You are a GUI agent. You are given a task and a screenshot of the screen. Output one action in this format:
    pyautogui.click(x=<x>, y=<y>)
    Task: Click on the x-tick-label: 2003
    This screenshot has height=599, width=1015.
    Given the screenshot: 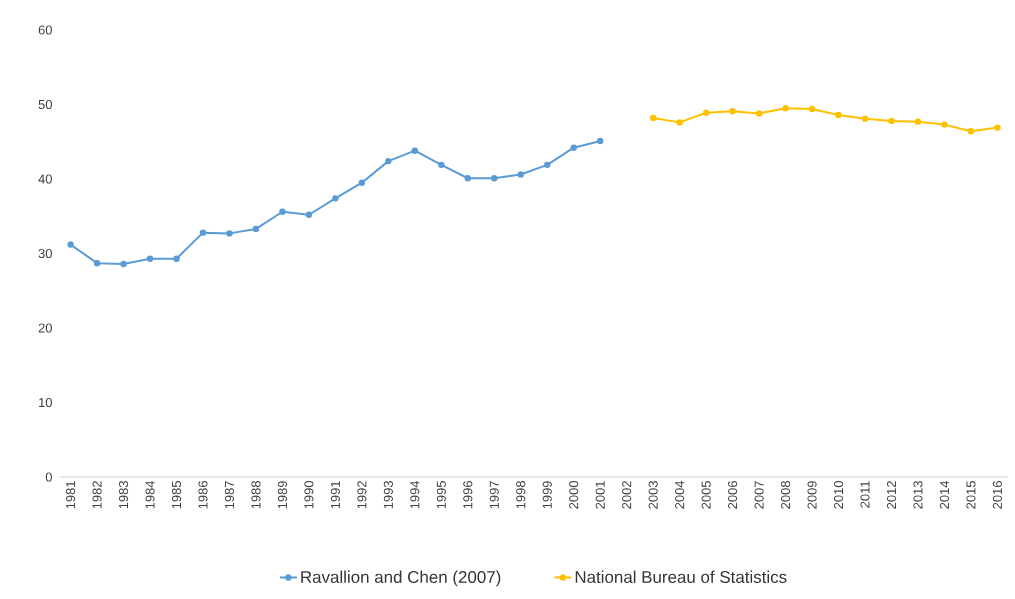 What is the action you would take?
    pyautogui.click(x=653, y=495)
    